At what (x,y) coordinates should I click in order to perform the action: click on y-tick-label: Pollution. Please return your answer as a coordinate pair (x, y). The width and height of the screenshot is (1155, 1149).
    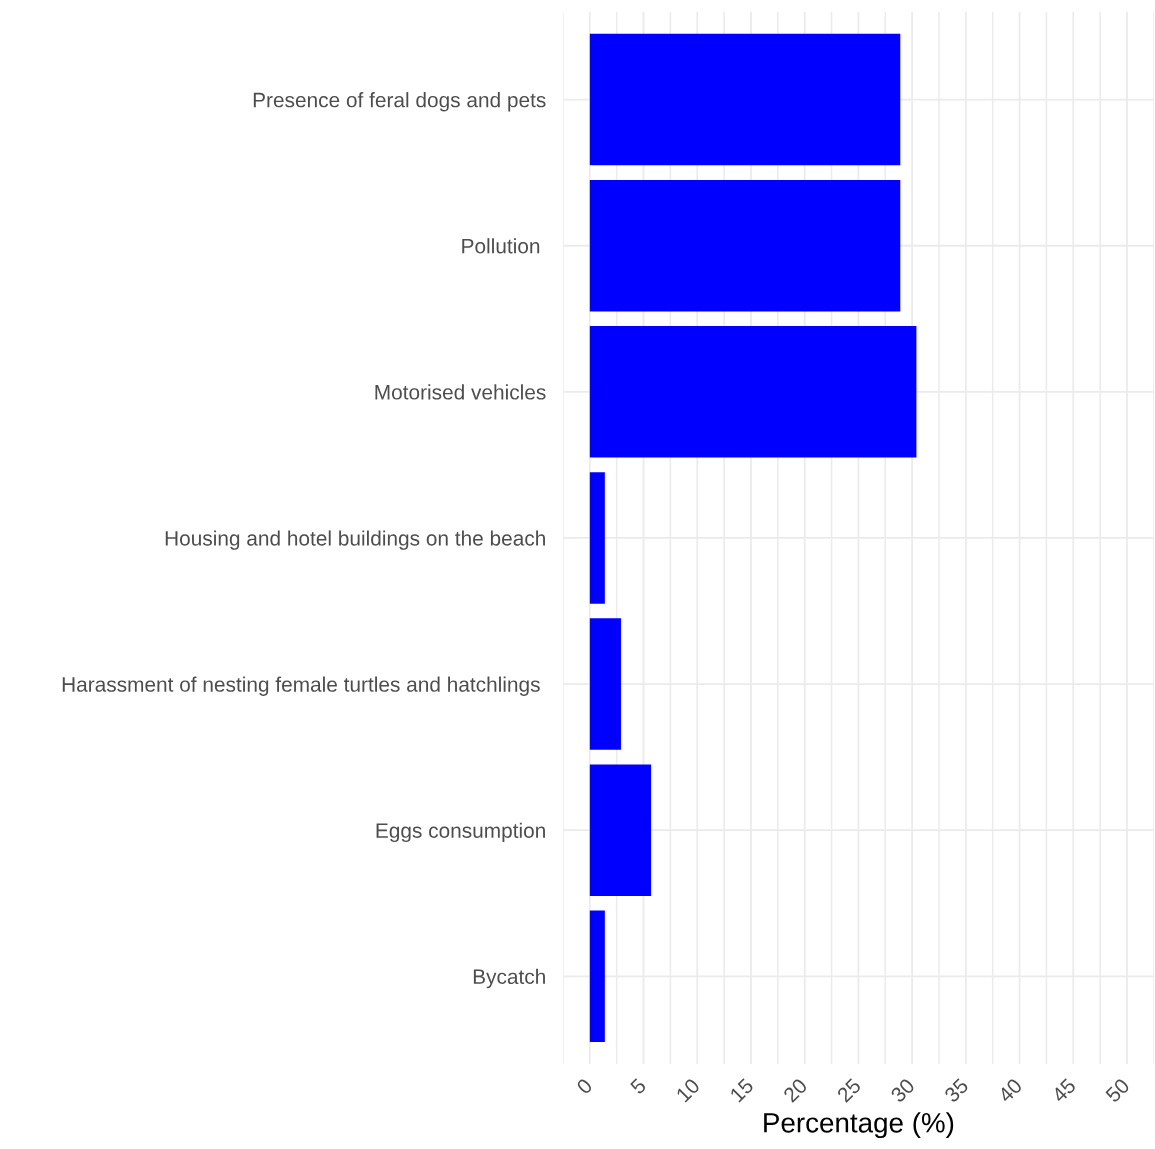
    Looking at the image, I should click on (501, 246).